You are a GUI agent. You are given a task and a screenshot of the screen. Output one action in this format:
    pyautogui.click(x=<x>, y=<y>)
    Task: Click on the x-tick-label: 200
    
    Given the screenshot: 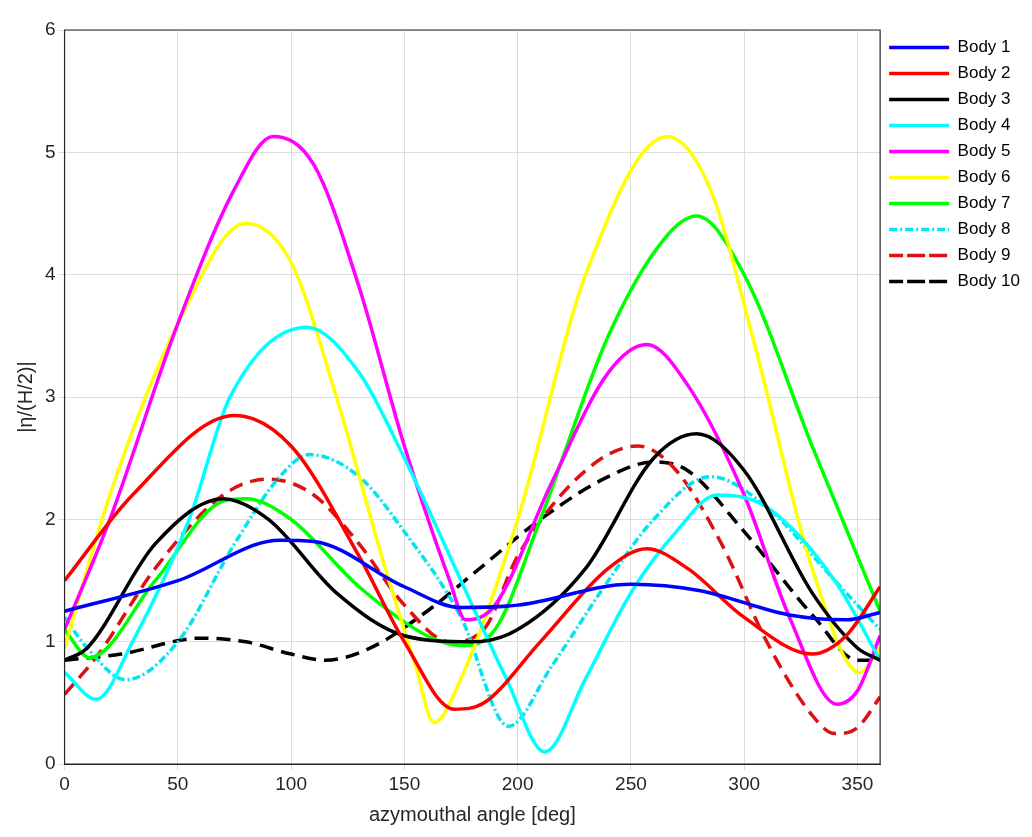 What is the action you would take?
    pyautogui.click(x=517, y=783)
    